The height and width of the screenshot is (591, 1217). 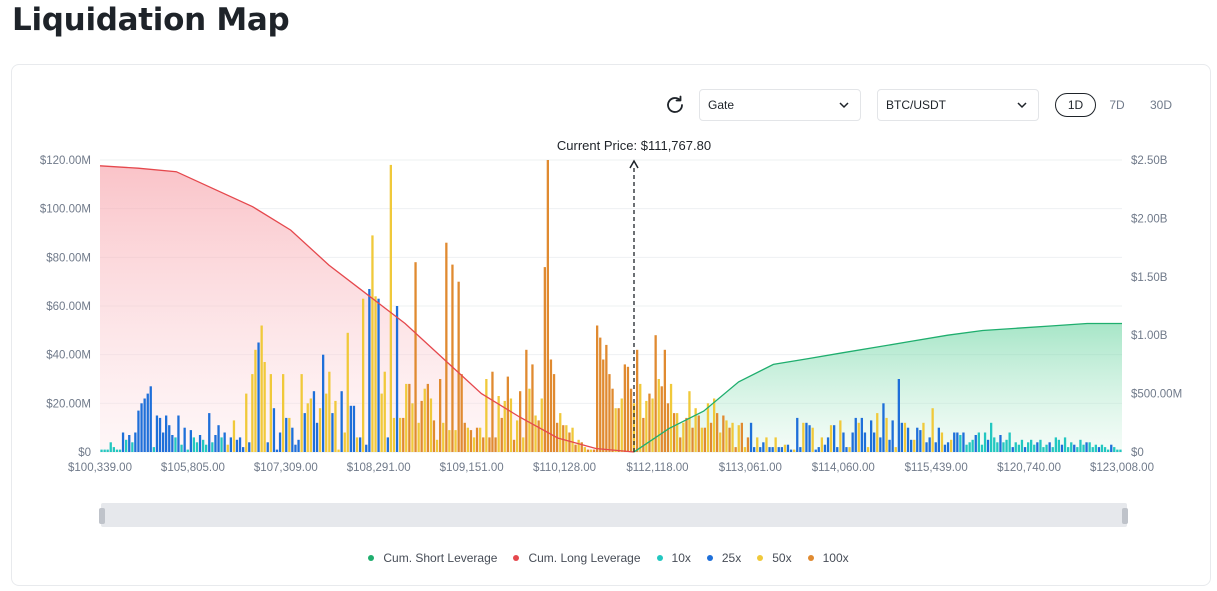 What do you see at coordinates (432, 558) in the screenshot?
I see `legend-item-short: Cum. Short Leverage` at bounding box center [432, 558].